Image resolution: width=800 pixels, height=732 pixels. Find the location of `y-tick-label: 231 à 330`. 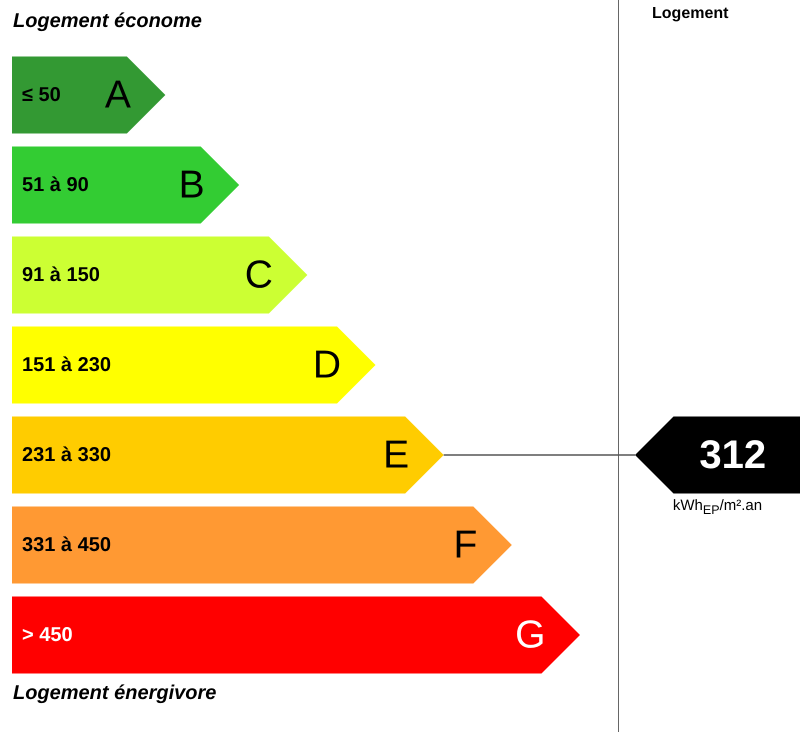

y-tick-label: 231 à 330 is located at coordinates (66, 455).